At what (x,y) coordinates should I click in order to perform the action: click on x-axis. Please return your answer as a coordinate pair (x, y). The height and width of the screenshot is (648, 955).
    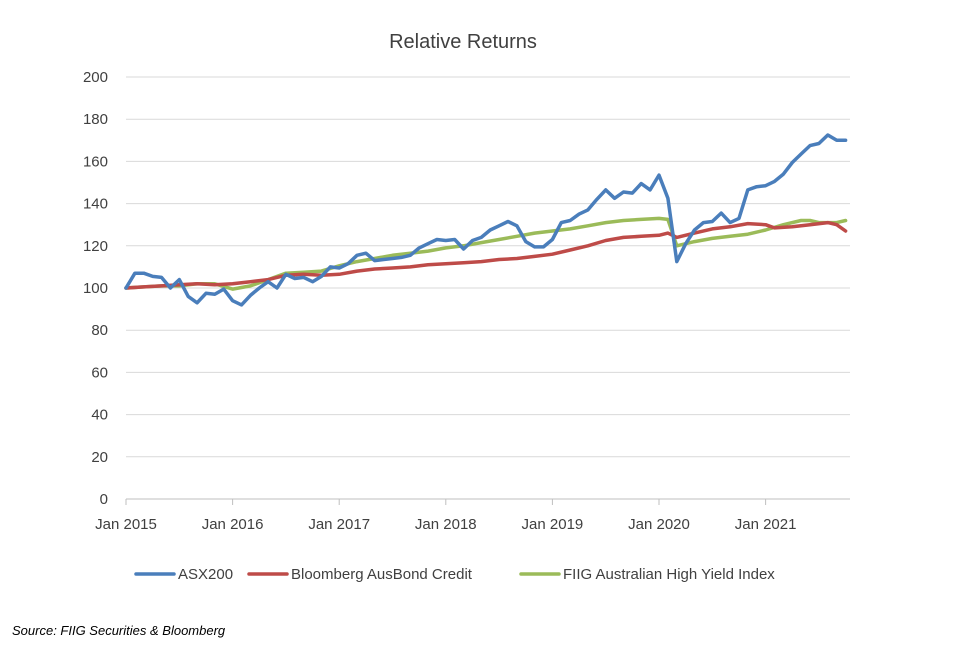
    Looking at the image, I should click on (487, 501).